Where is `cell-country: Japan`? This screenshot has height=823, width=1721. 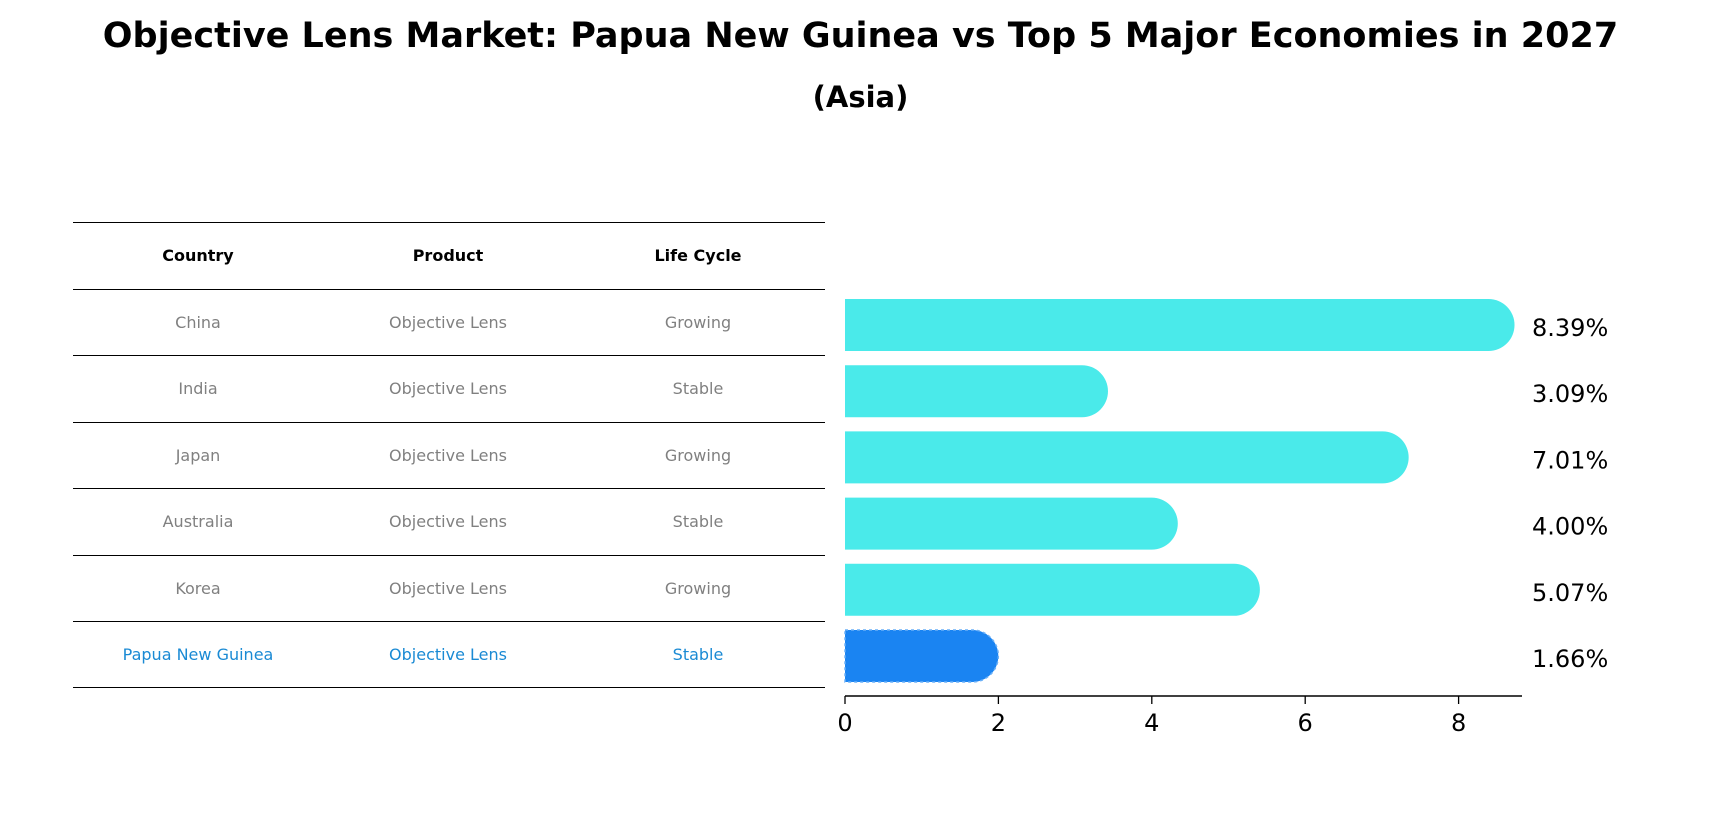
cell-country: Japan is located at coordinates (198, 455).